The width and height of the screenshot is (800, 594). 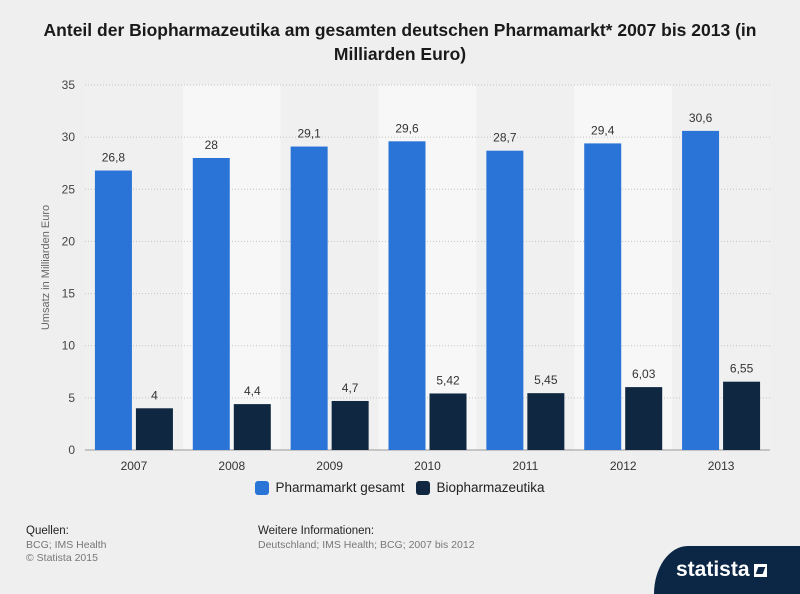 I want to click on legend-label-biopharma: Biopharmazeutika, so click(x=490, y=487).